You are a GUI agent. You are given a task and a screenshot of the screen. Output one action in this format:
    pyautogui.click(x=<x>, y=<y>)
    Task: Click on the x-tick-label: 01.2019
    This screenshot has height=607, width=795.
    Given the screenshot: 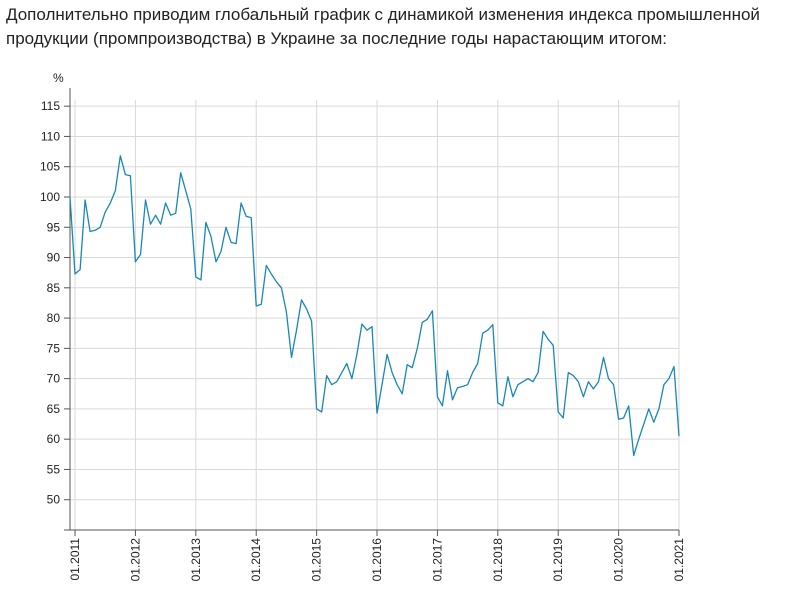 What is the action you would take?
    pyautogui.click(x=558, y=560)
    